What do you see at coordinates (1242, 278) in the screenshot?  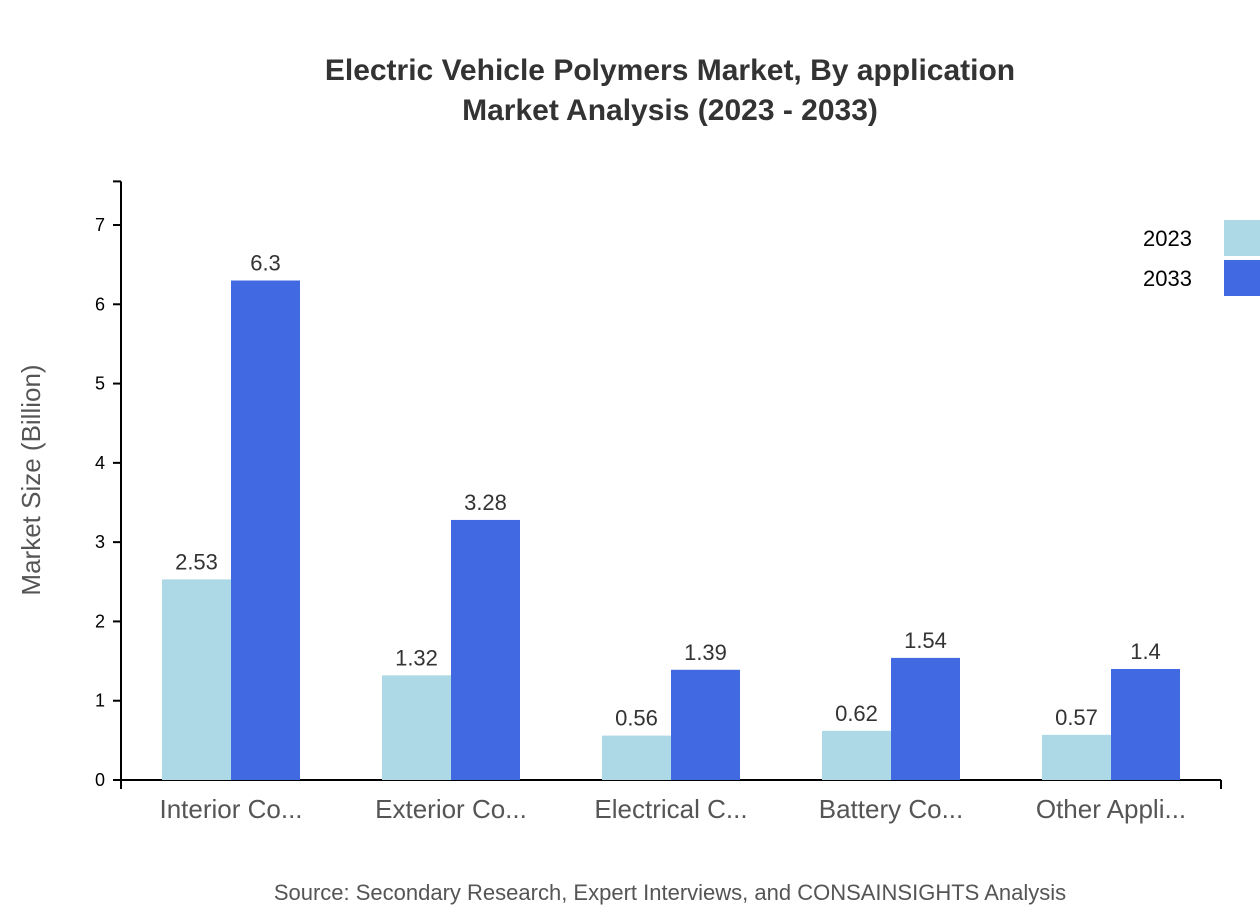 I see `legend-swatch-2033` at bounding box center [1242, 278].